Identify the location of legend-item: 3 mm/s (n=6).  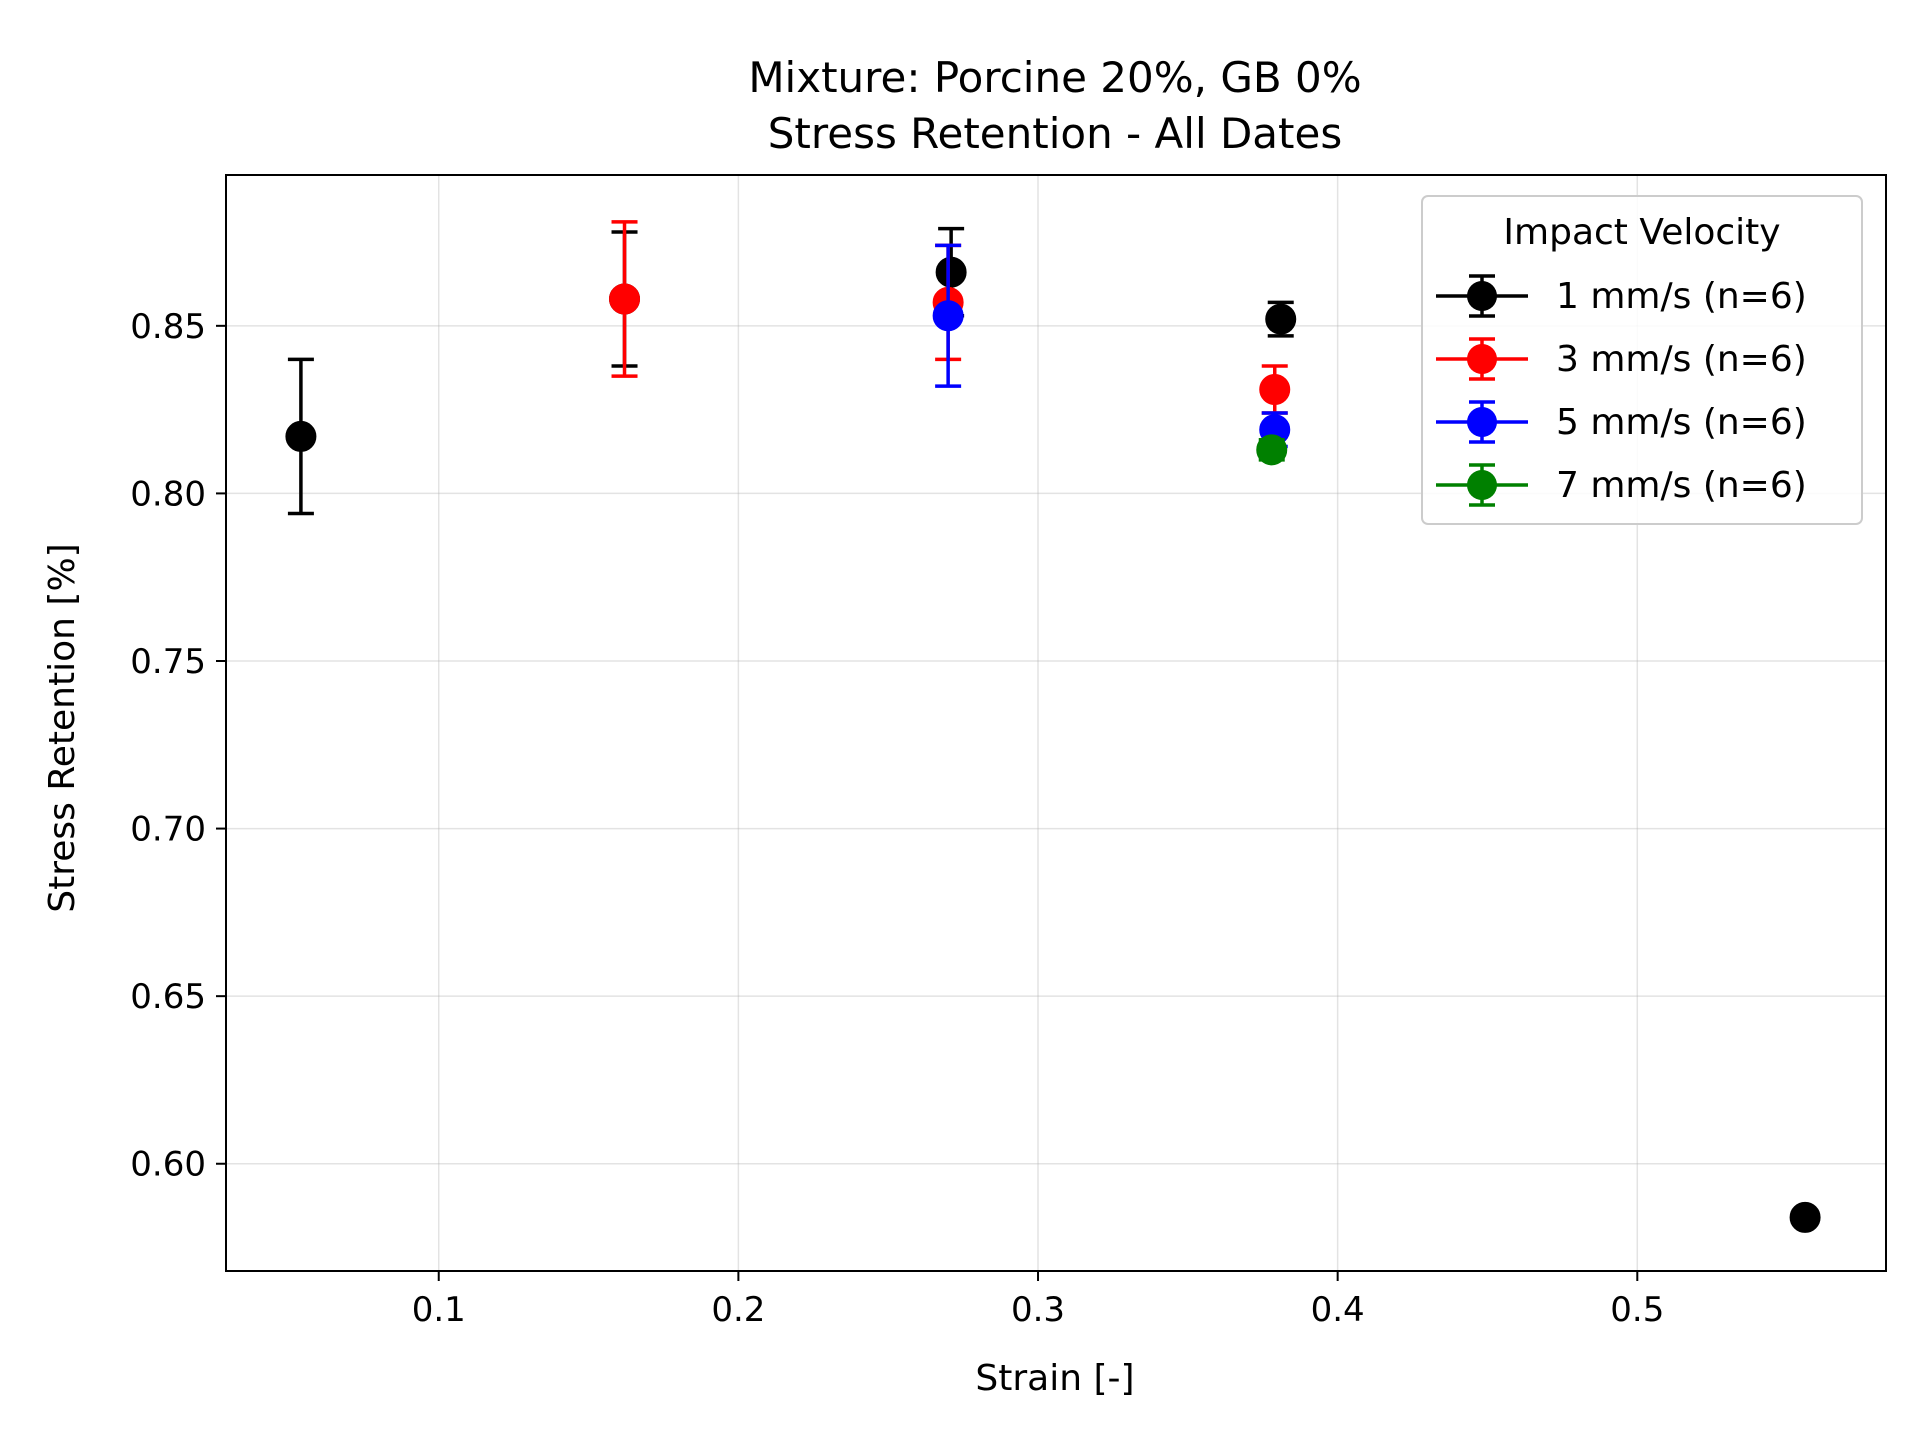
(1621, 359).